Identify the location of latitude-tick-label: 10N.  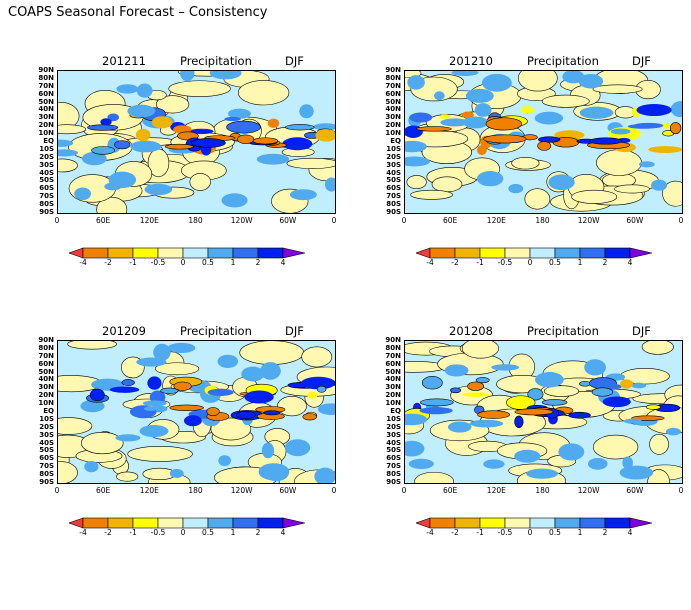
(46, 133).